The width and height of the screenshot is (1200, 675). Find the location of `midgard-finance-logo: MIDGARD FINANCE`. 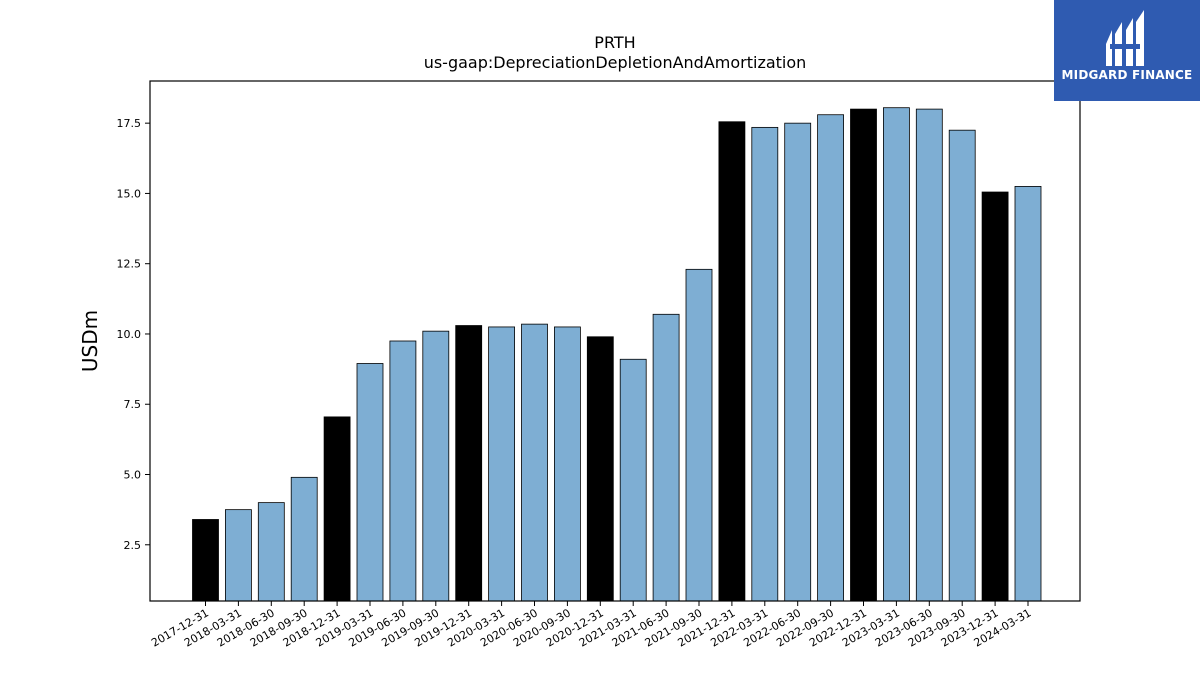

midgard-finance-logo: MIDGARD FINANCE is located at coordinates (1127, 50).